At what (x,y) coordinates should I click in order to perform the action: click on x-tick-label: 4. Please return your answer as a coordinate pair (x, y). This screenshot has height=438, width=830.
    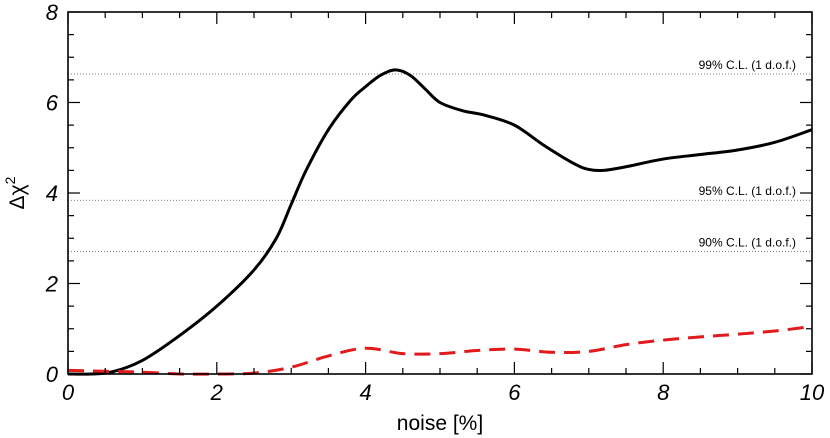
    Looking at the image, I should click on (365, 392).